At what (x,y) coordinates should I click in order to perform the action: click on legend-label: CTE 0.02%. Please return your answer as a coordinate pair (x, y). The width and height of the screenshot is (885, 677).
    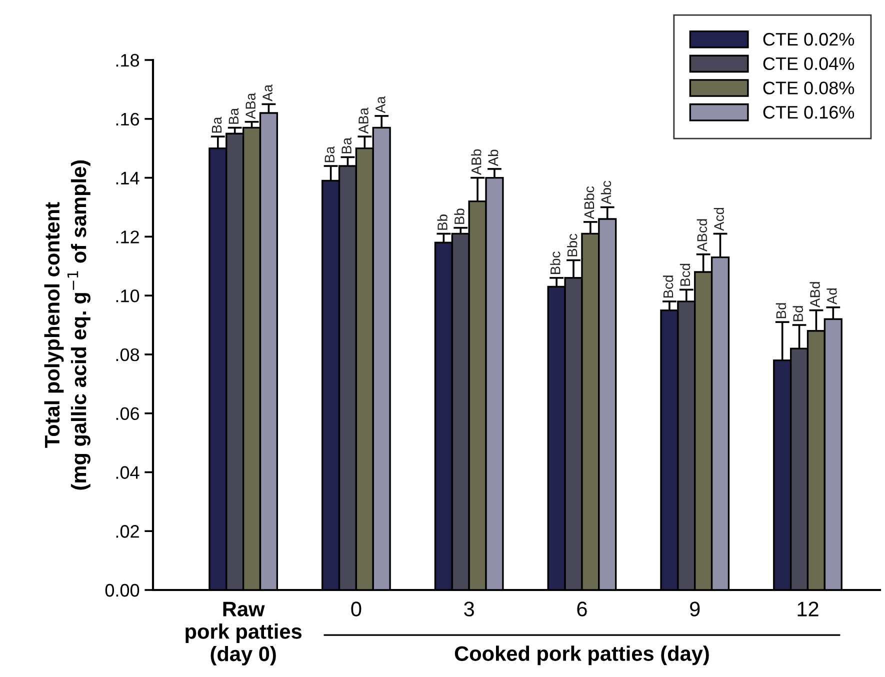
    Looking at the image, I should click on (808, 39).